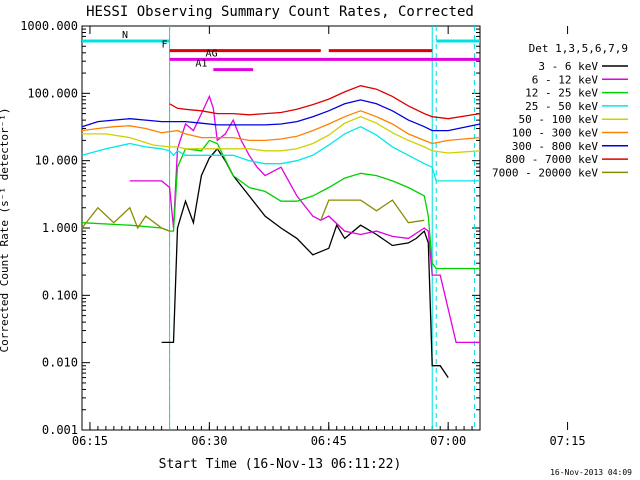 This screenshot has width=640, height=480. Describe the element at coordinates (448, 441) in the screenshot. I see `x-tick-label: 07:00` at that location.